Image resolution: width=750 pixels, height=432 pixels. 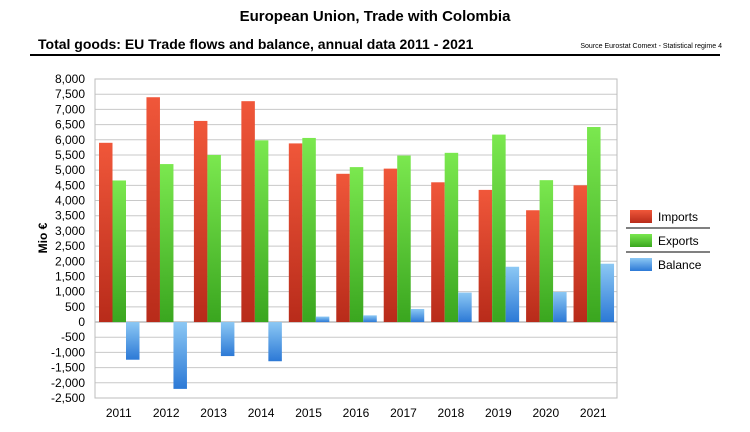 What do you see at coordinates (275, 342) in the screenshot?
I see `bar-balance-2014` at bounding box center [275, 342].